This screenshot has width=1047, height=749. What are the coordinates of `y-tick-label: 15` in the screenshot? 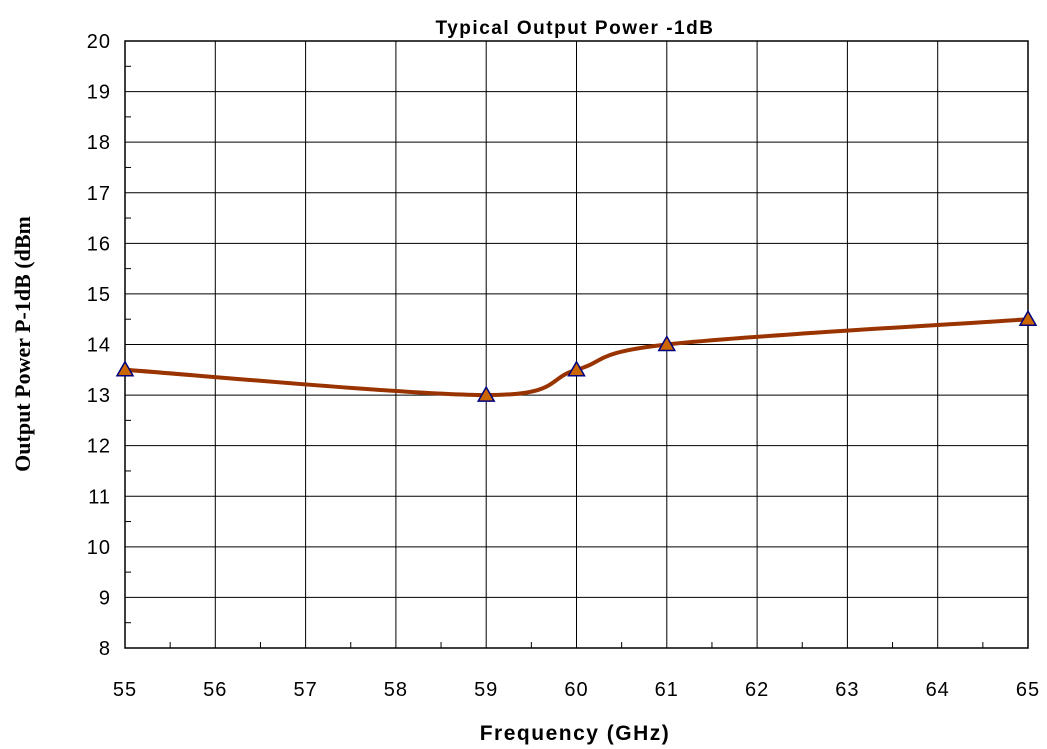 It's located at (99, 295).